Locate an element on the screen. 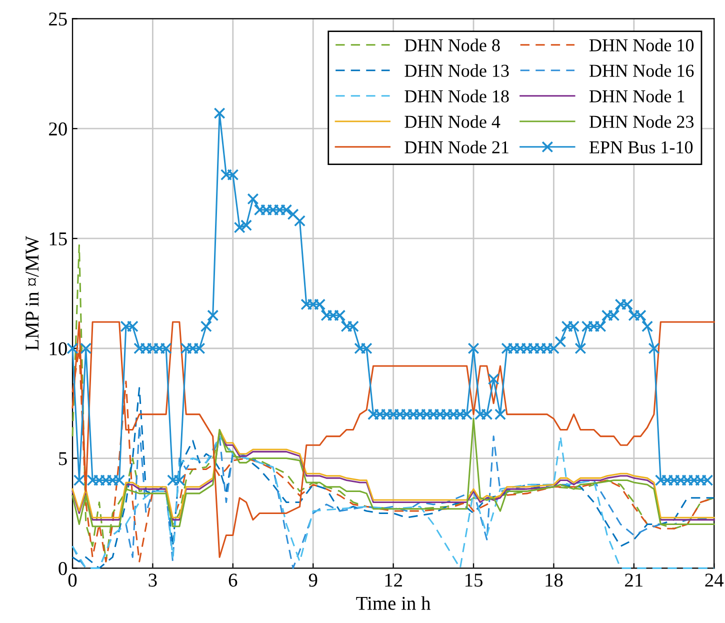 This screenshot has width=725, height=623. x-tick-label: 6 is located at coordinates (233, 580).